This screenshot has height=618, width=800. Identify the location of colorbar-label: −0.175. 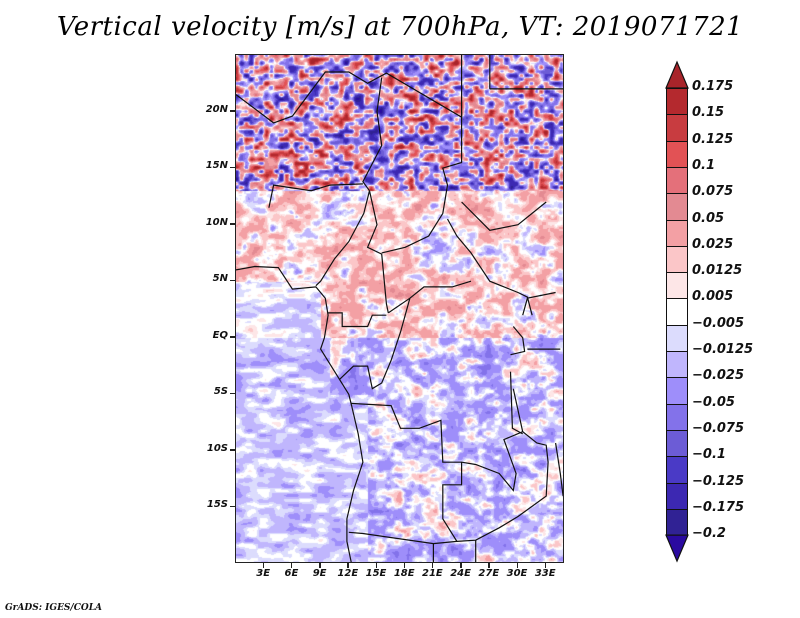
(718, 507).